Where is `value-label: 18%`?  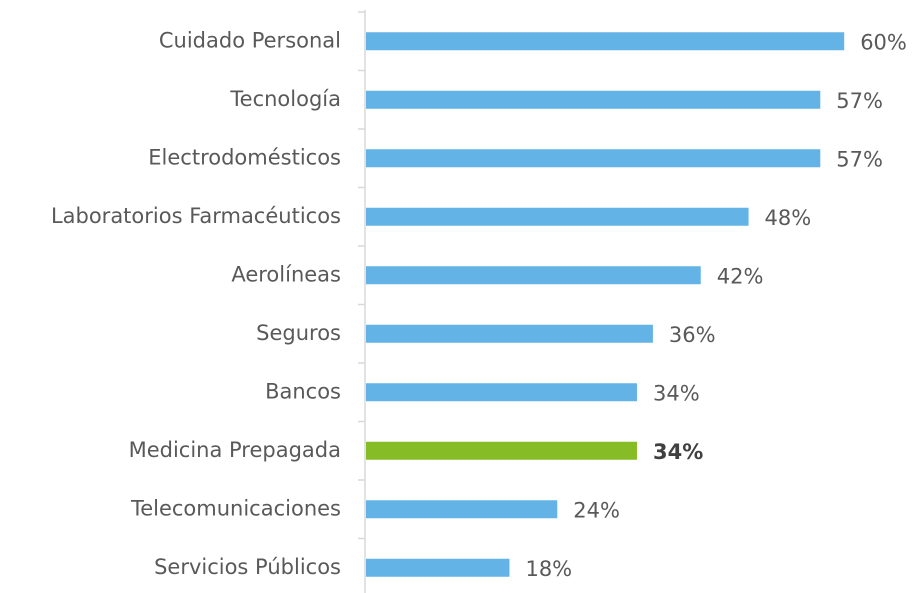 value-label: 18% is located at coordinates (548, 569).